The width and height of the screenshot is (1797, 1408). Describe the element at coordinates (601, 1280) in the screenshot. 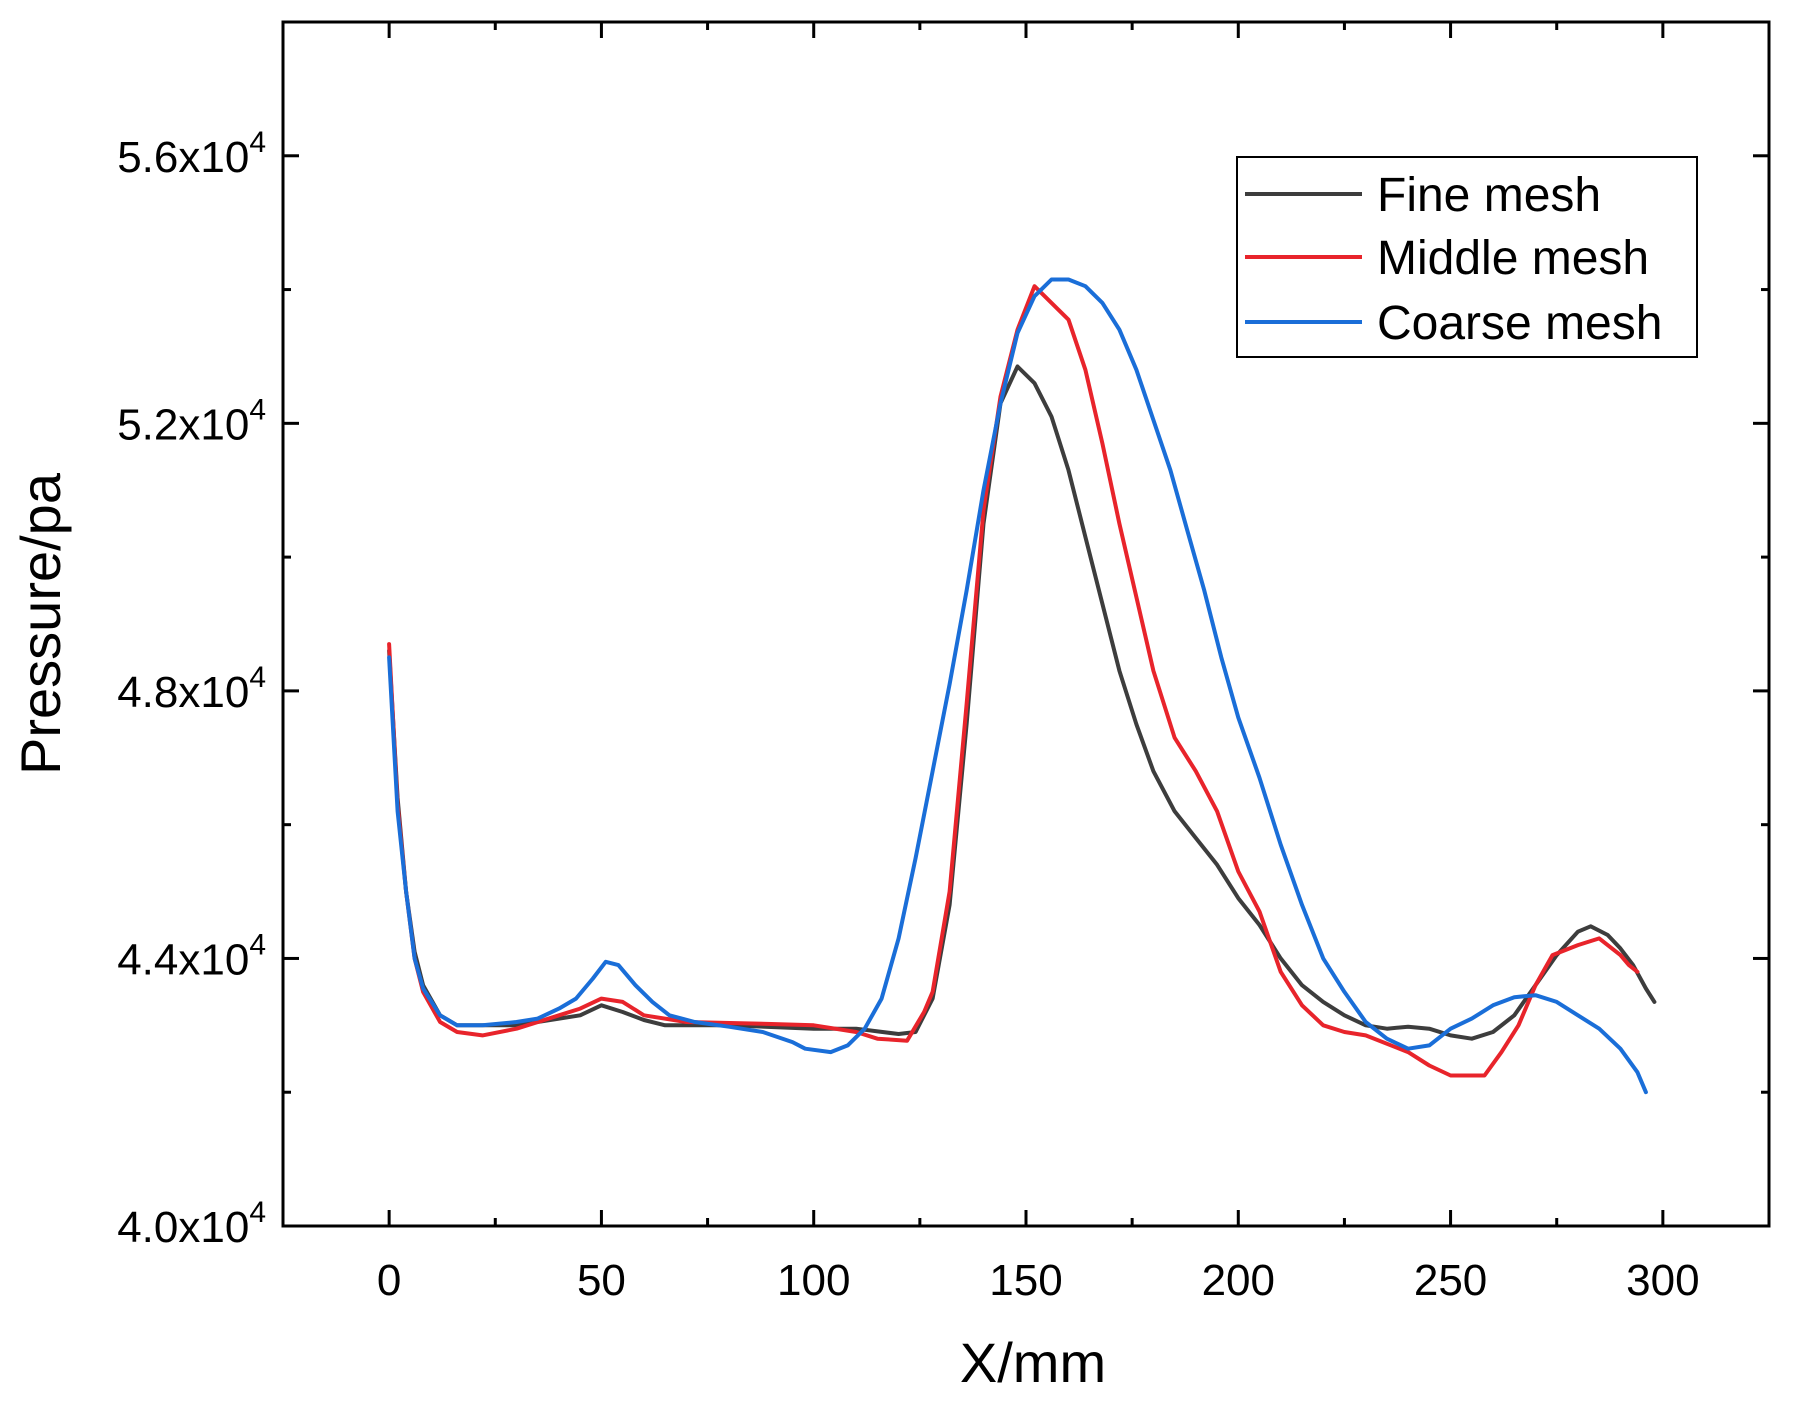

I see `x-tick-label-50: 50` at that location.